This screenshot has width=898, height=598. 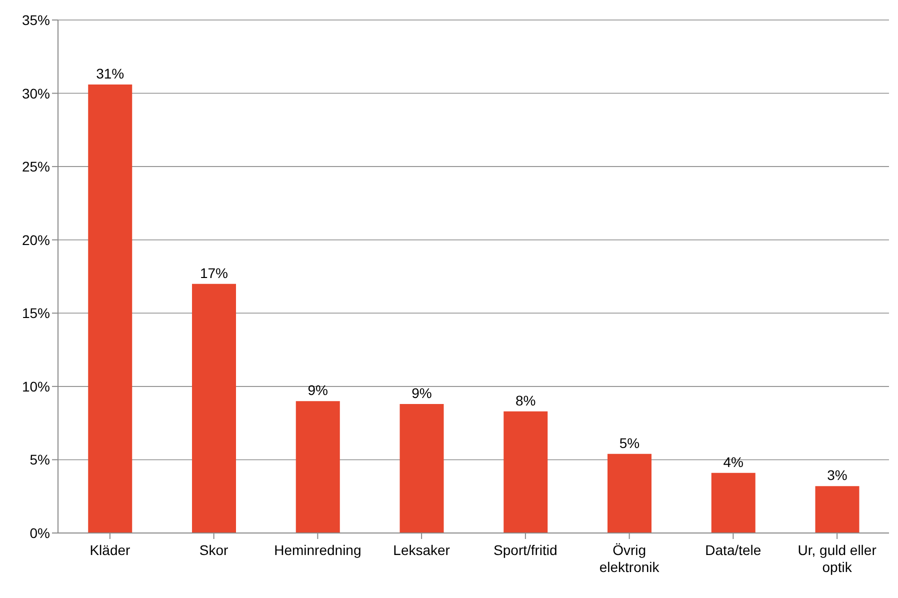 What do you see at coordinates (421, 550) in the screenshot?
I see `x-tick-label: Leksaker` at bounding box center [421, 550].